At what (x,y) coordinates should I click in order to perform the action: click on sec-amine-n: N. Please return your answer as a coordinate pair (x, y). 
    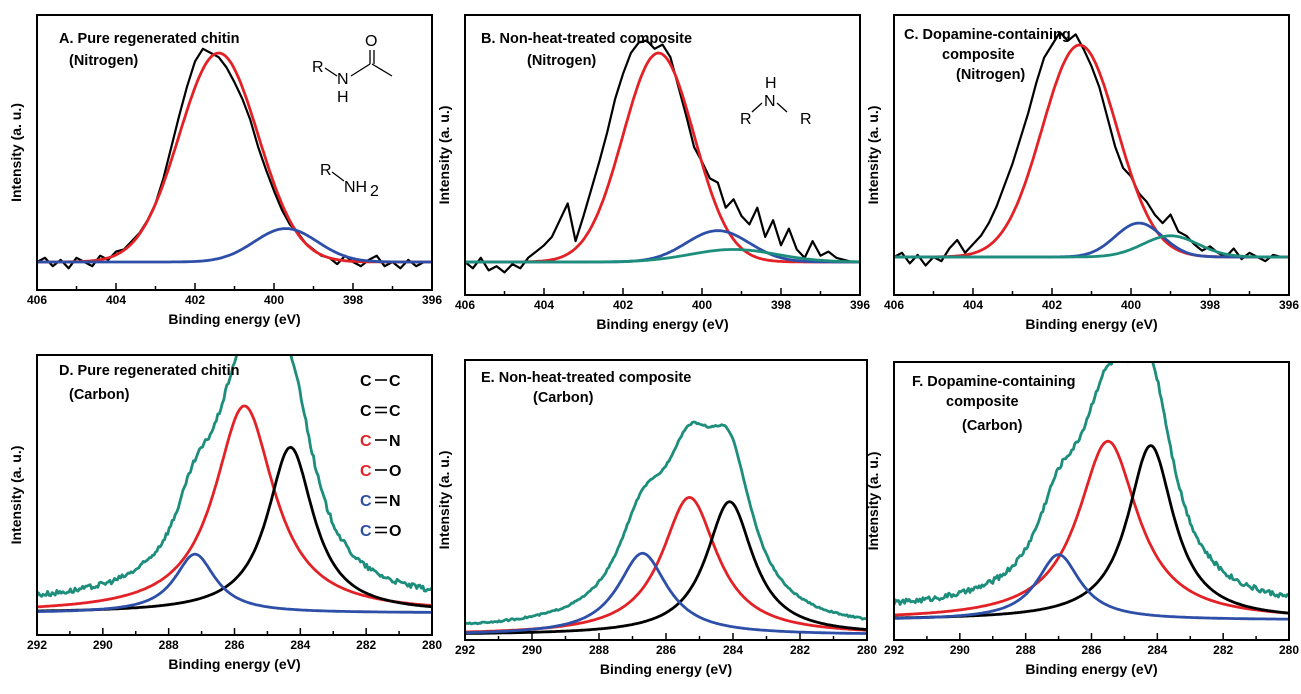
    Looking at the image, I should click on (770, 101).